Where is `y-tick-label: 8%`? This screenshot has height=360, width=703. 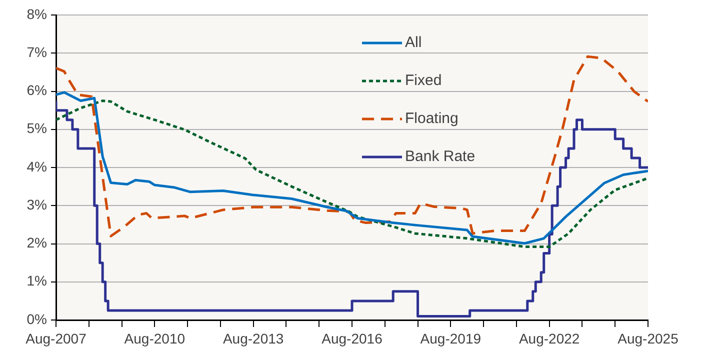 y-tick-label: 8% is located at coordinates (36, 14).